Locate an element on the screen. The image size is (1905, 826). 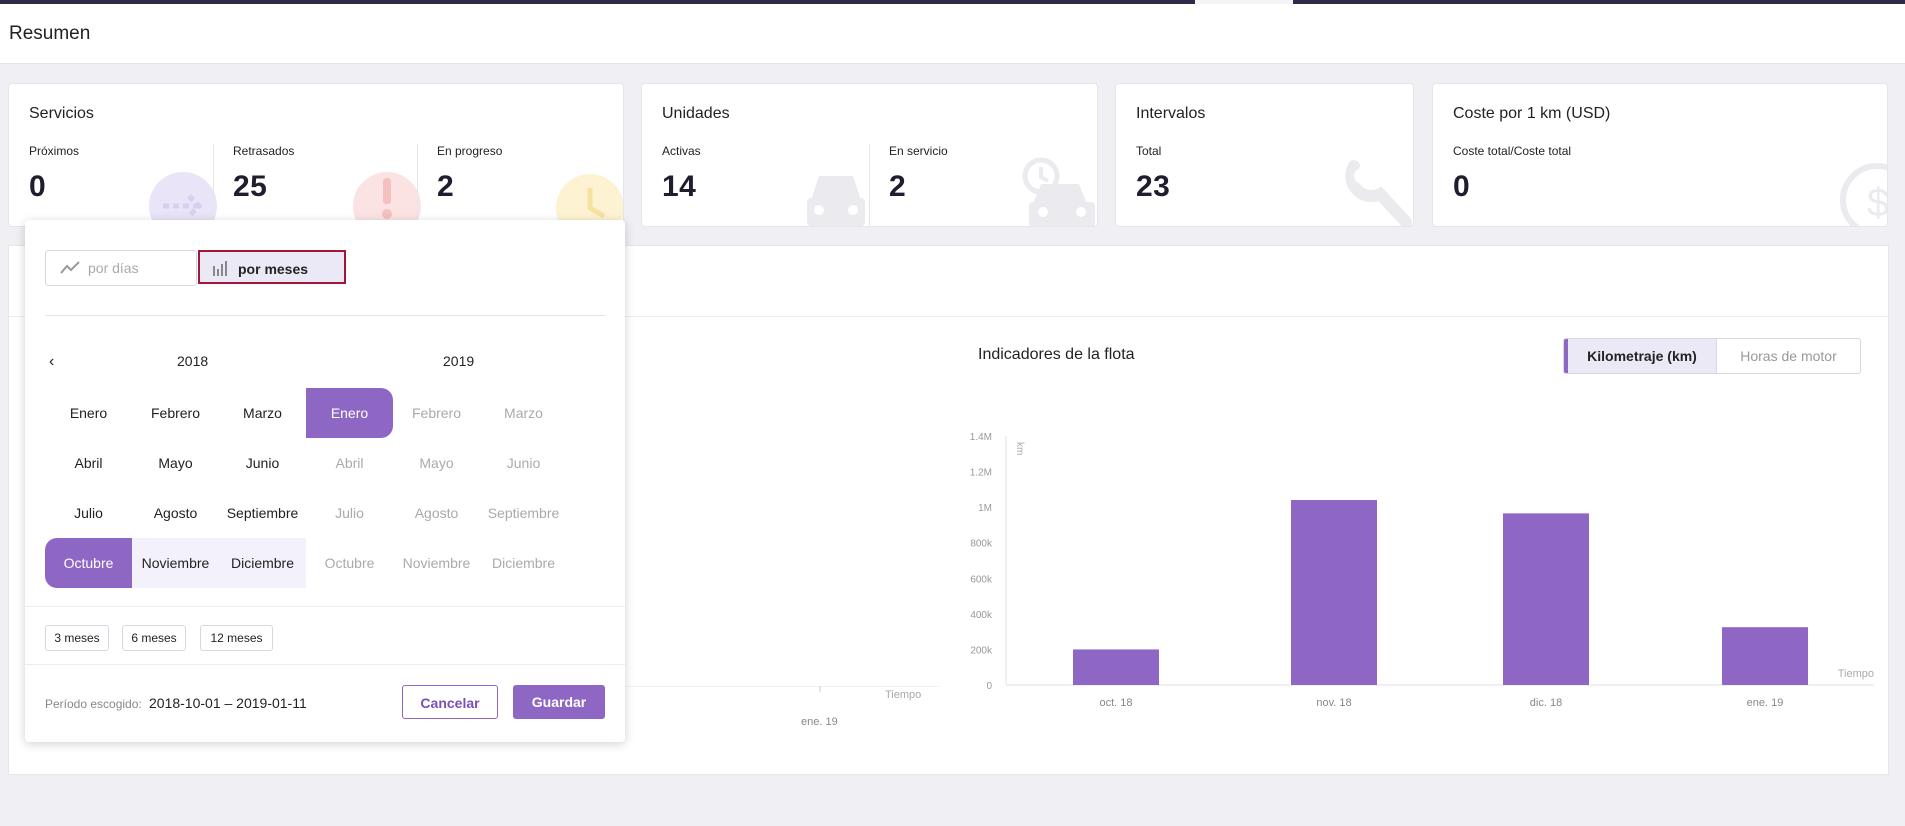
card-intervalos: Intervalos Total 23 is located at coordinates (1264, 155).